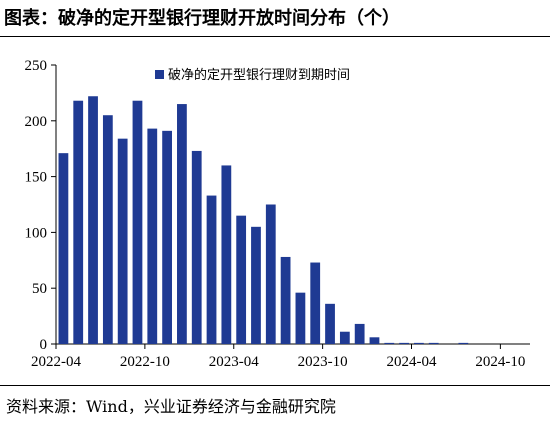  What do you see at coordinates (412, 362) in the screenshot?
I see `x-tick-label: 2024-04` at bounding box center [412, 362].